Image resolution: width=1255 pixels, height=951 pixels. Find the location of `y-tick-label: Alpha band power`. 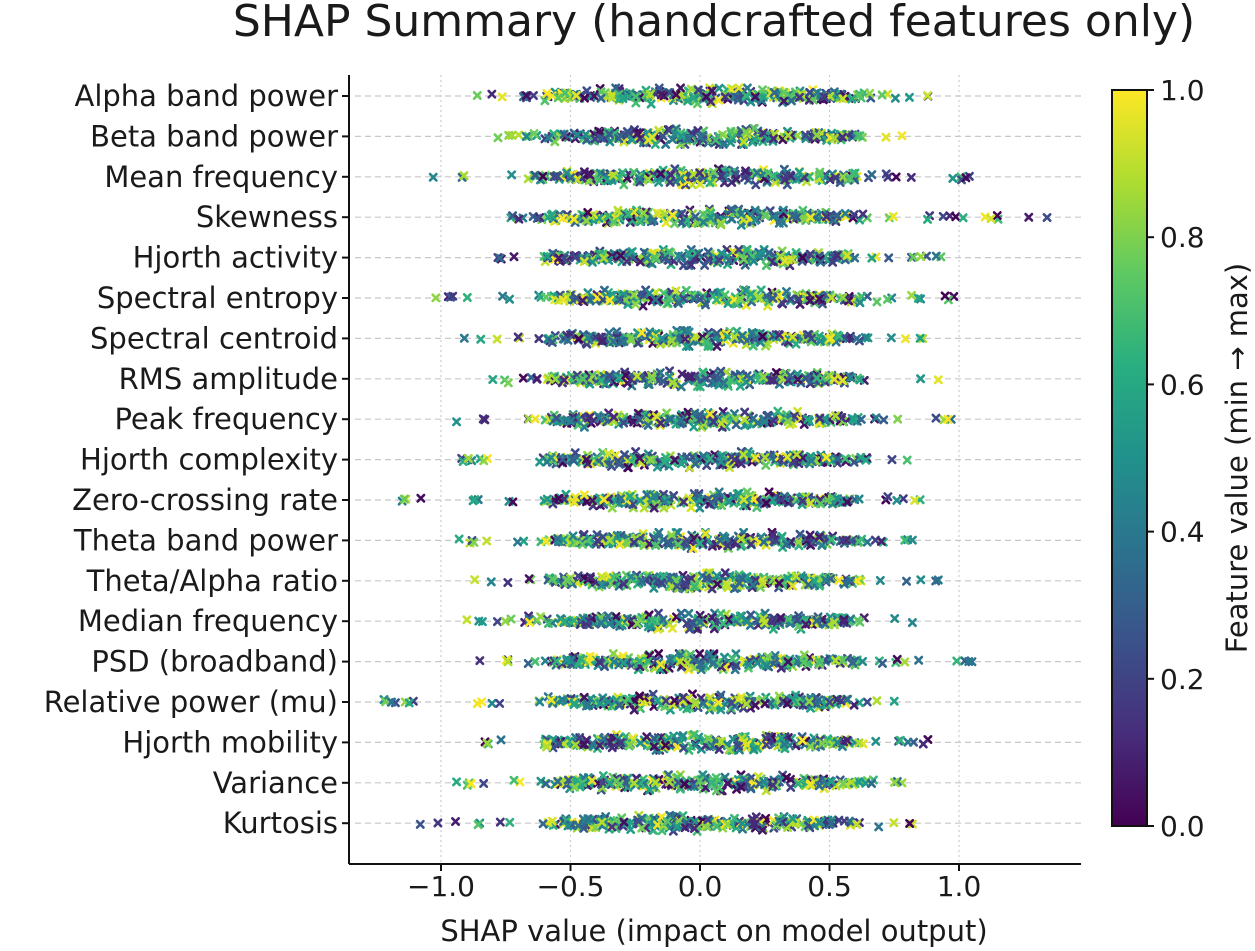

y-tick-label: Alpha band power is located at coordinates (207, 96).